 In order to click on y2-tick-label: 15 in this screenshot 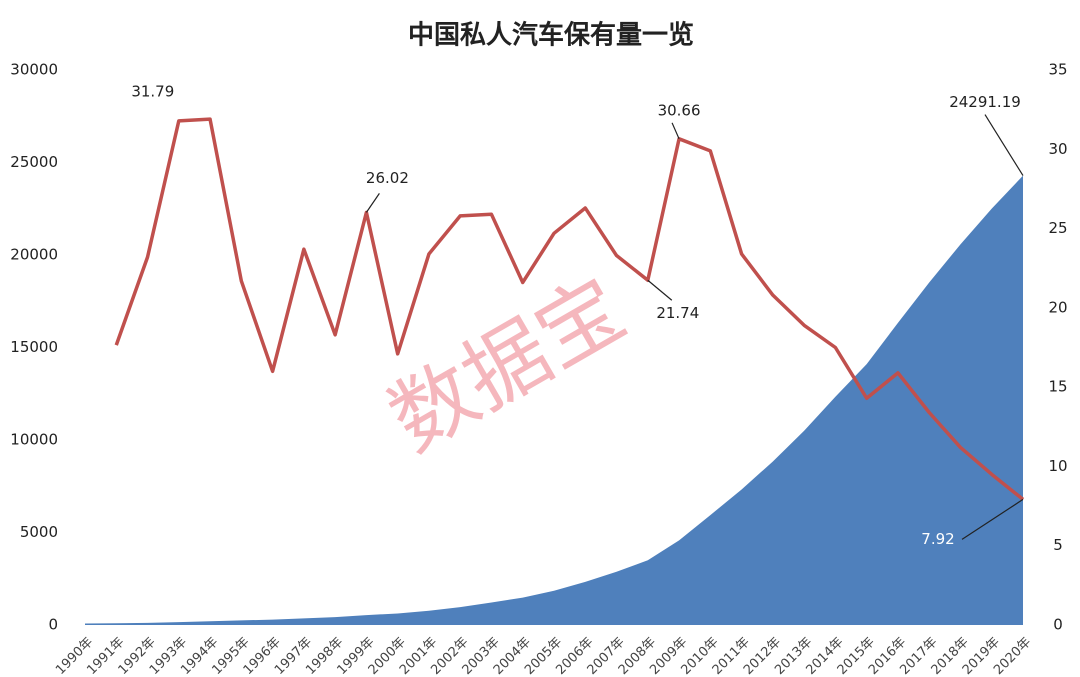, I will do `click(1057, 387)`.